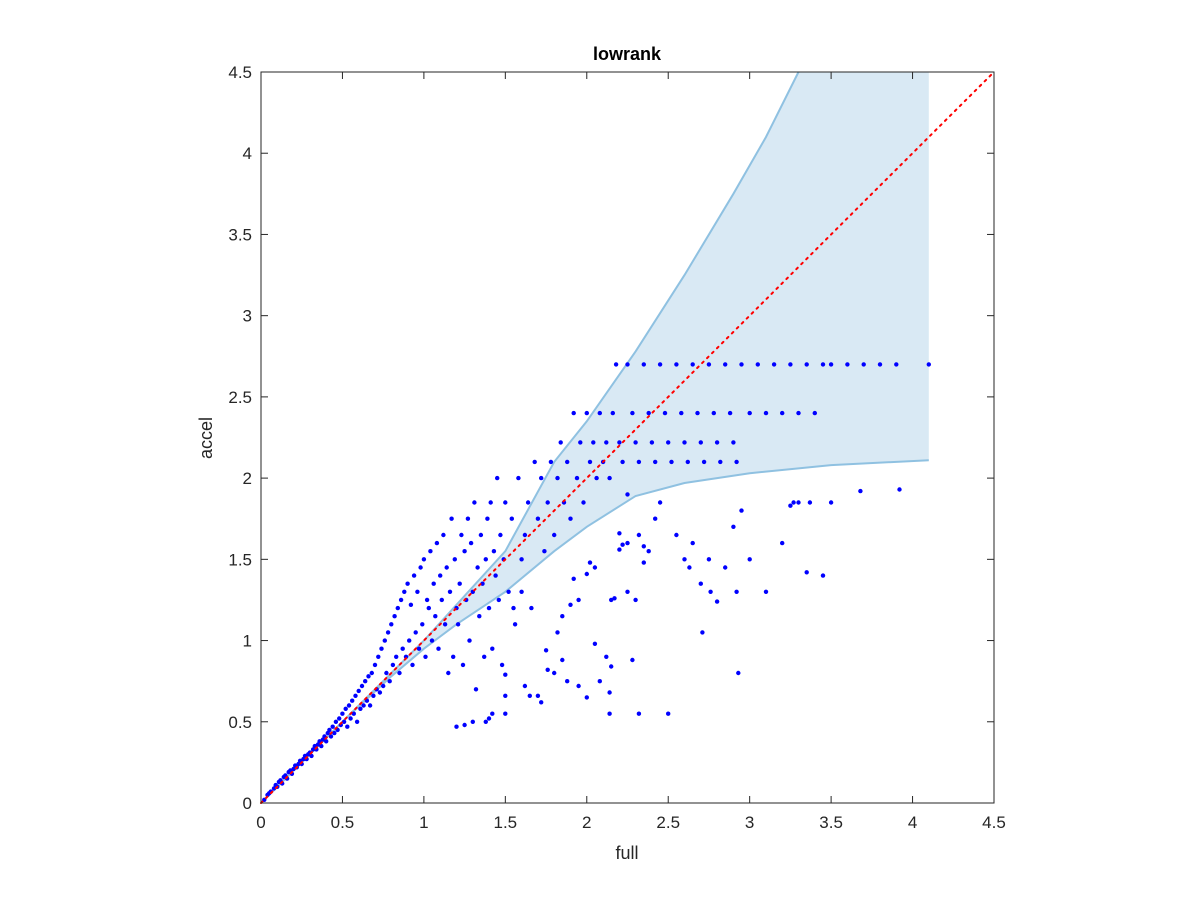  What do you see at coordinates (240, 559) in the screenshot?
I see `y-tick-label: 1.5` at bounding box center [240, 559].